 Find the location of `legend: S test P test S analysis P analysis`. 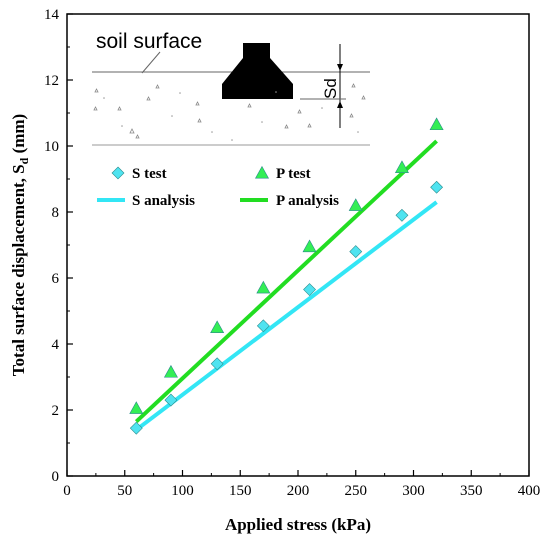

legend: S test P test S analysis P analysis is located at coordinates (218, 187).